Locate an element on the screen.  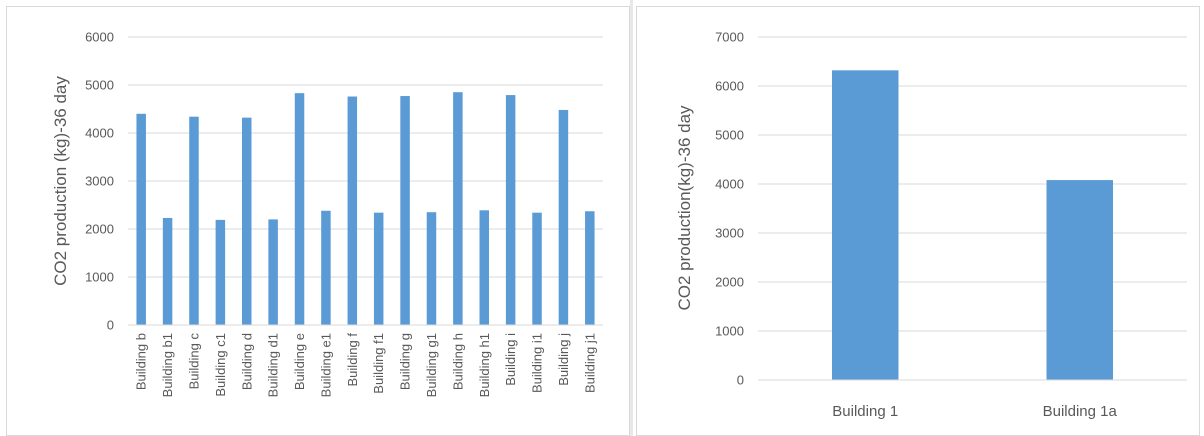
x-tick-label: Building b is located at coordinates (141, 361).